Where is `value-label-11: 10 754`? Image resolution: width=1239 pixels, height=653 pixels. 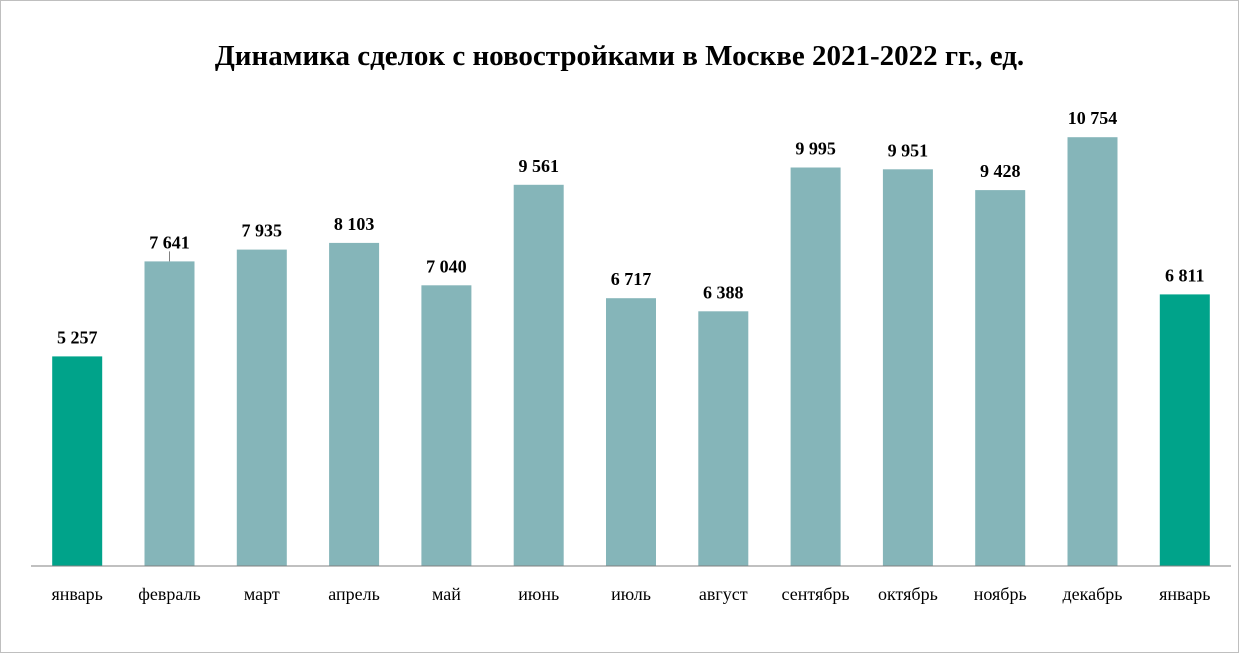
value-label-11: 10 754 is located at coordinates (1093, 118).